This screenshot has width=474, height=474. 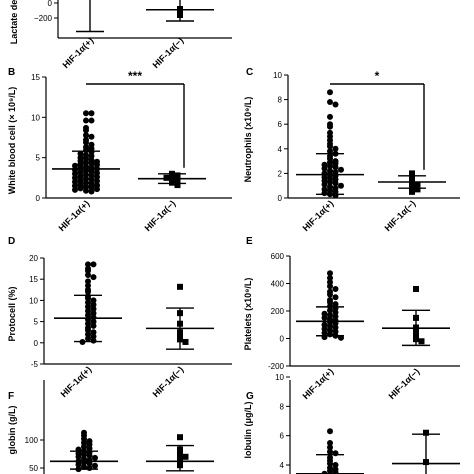 What do you see at coordinates (36, 322) in the screenshot?
I see `y-tick-label: 5` at bounding box center [36, 322].